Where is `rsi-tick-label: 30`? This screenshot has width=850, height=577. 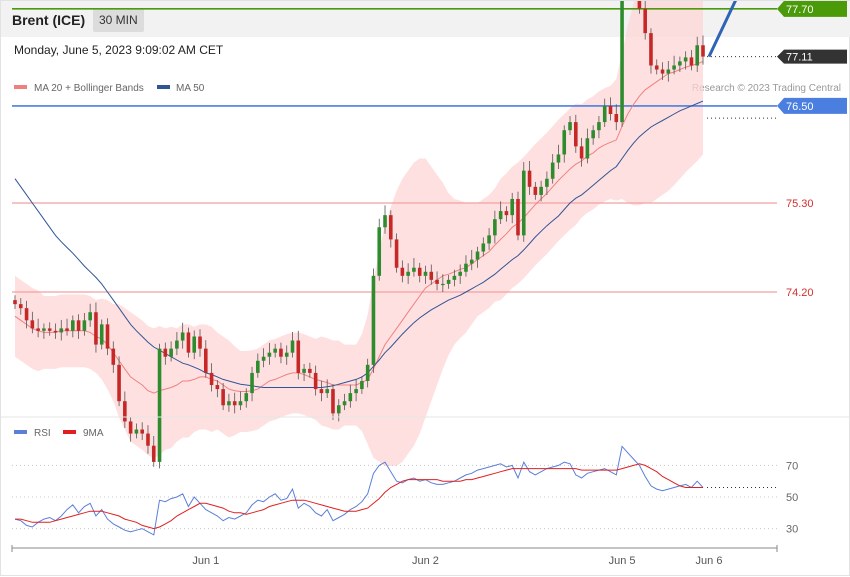 rsi-tick-label: 30 is located at coordinates (792, 530).